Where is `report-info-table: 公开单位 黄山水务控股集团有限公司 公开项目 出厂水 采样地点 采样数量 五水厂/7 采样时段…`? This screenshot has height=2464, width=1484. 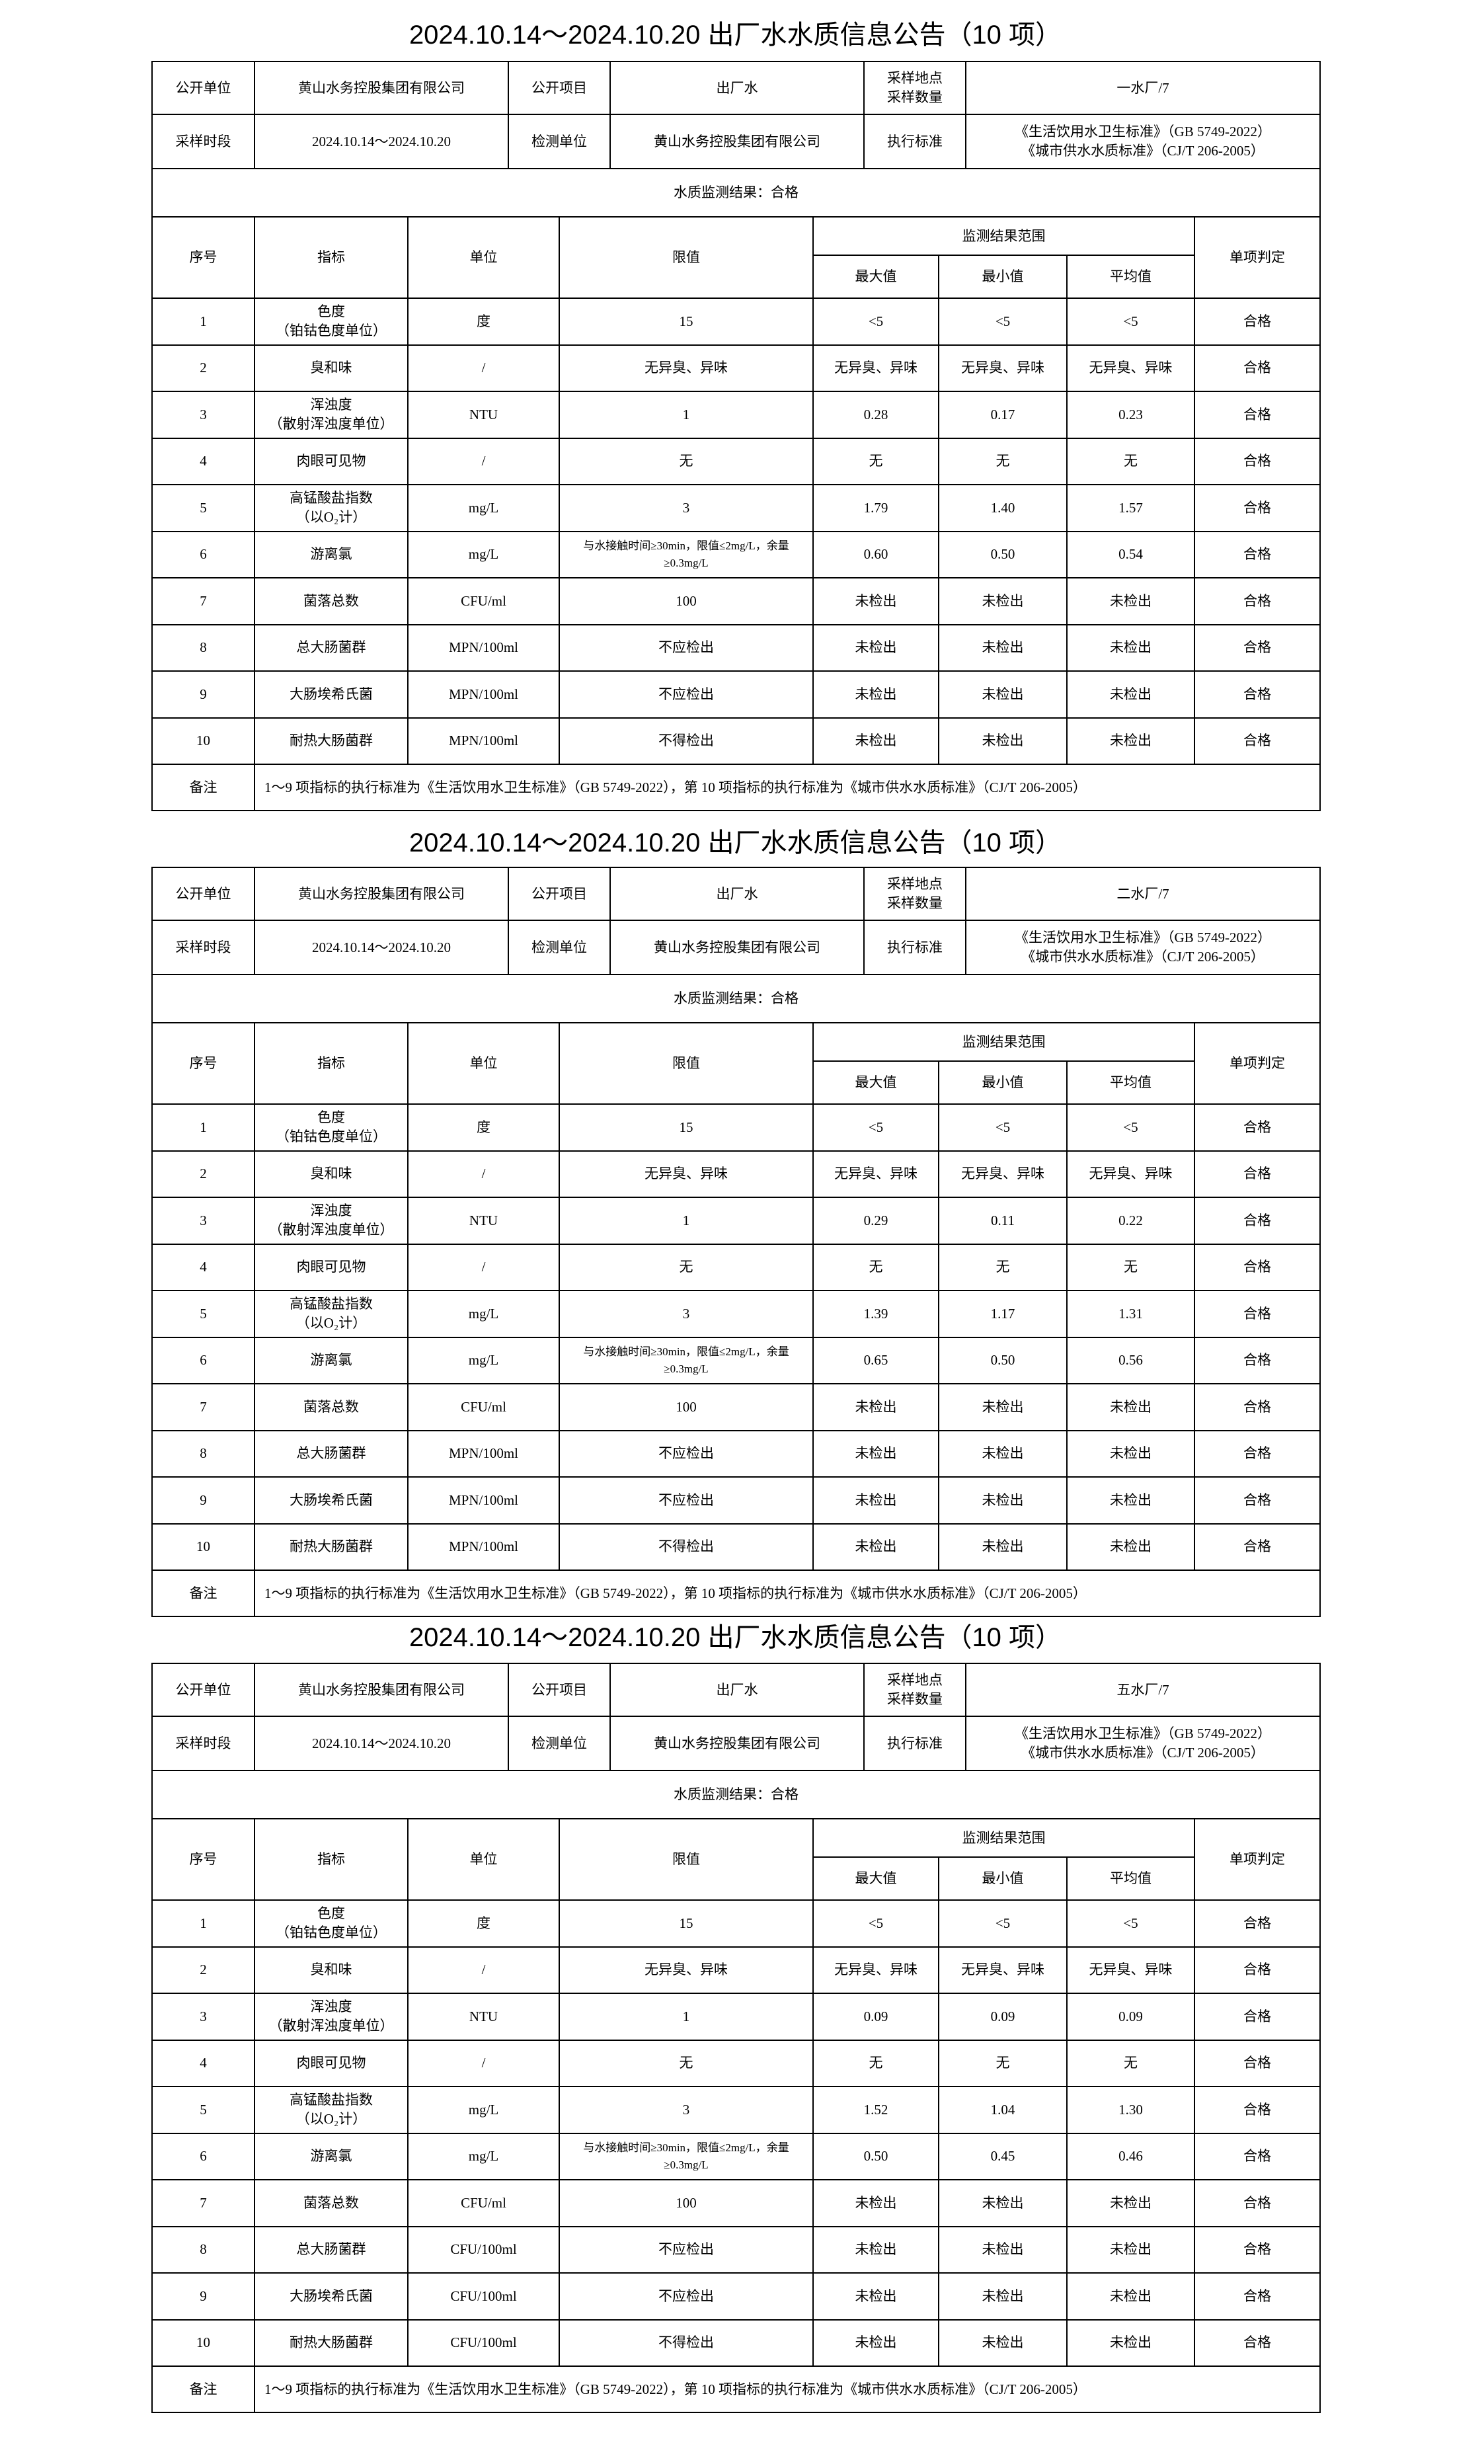 report-info-table: 公开单位 黄山水务控股集团有限公司 公开项目 出厂水 采样地点 采样数量 五水厂/7 采样时段… is located at coordinates (736, 1741).